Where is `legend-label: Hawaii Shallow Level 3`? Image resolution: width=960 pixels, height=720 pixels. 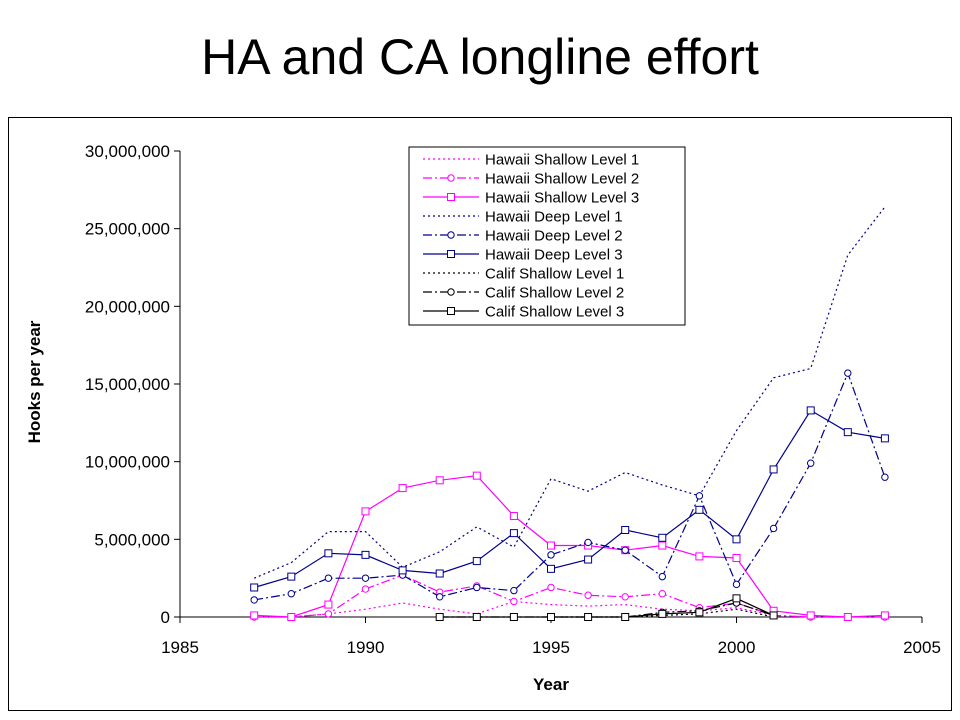
legend-label: Hawaii Shallow Level 3 is located at coordinates (562, 198).